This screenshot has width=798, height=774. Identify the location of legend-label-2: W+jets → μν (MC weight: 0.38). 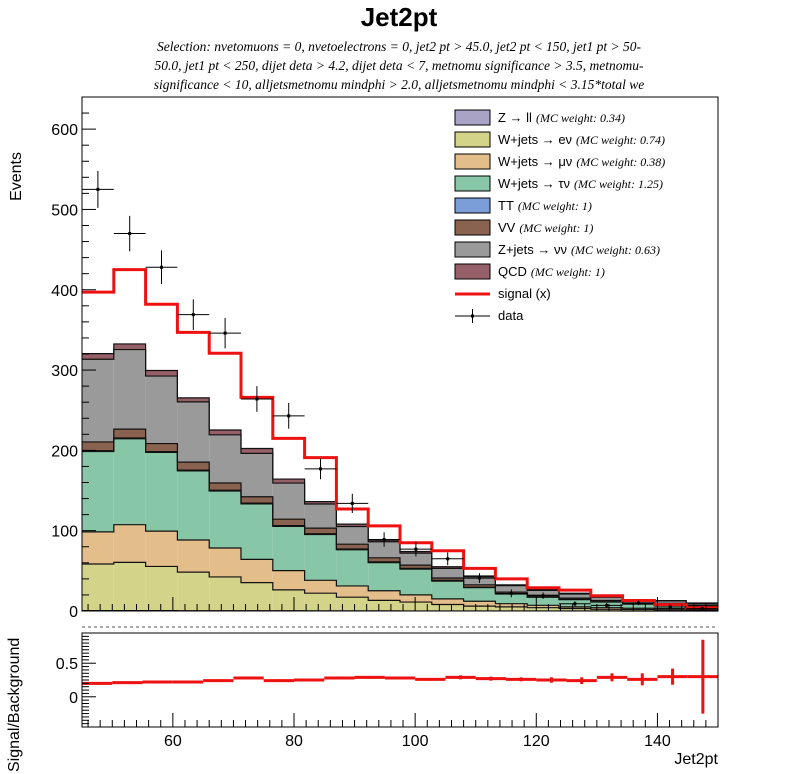
(581, 161).